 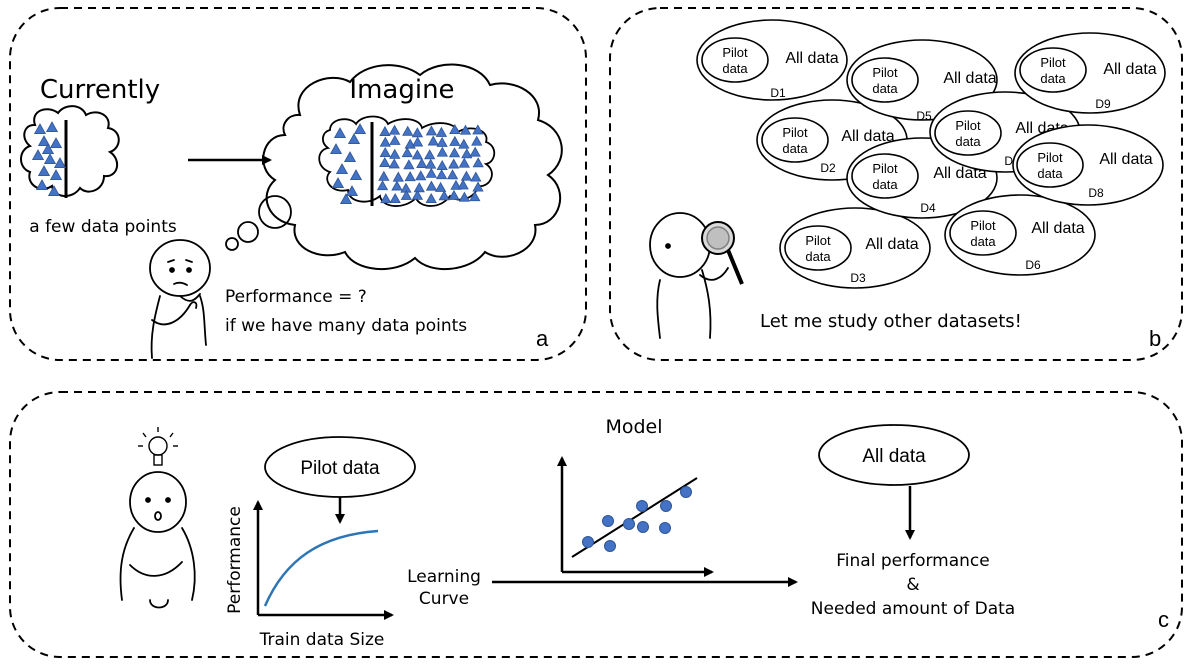 I want to click on model-label: Model, so click(x=633, y=427).